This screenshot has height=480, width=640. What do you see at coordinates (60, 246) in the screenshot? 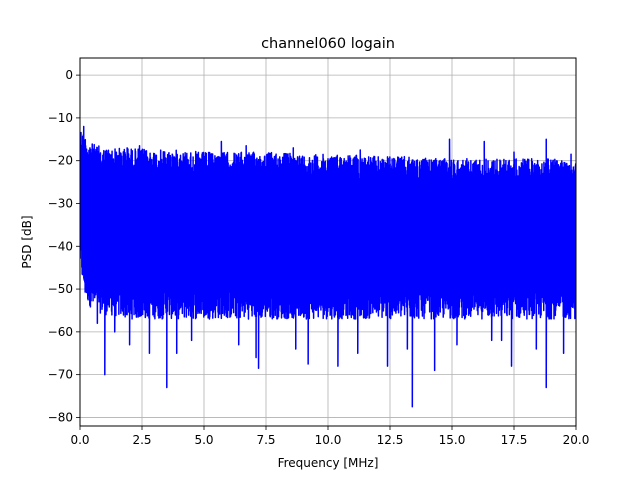
I see `y-tick-label: −40` at bounding box center [60, 246].